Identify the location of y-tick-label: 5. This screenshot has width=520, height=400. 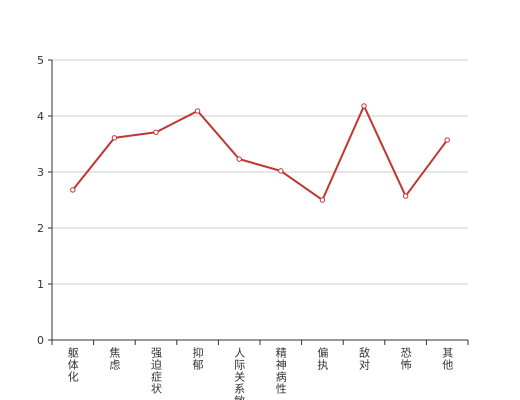
(40, 60).